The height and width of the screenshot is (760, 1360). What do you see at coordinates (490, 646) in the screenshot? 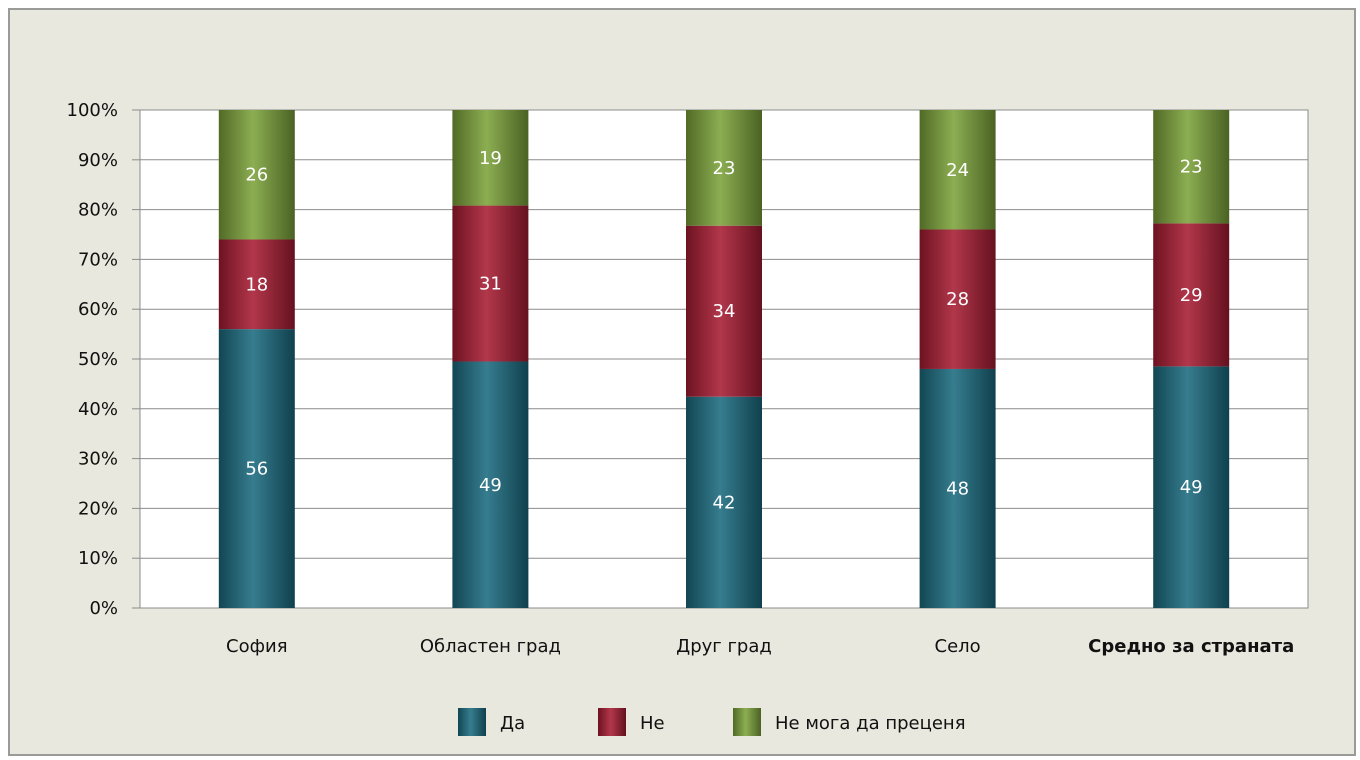
I see `x-tick-label: Областен град` at bounding box center [490, 646].